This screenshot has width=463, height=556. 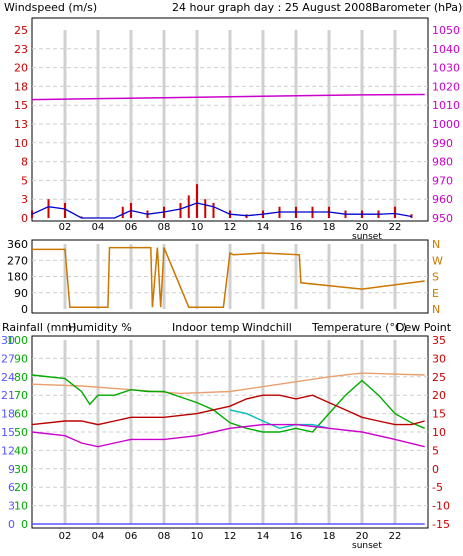 What do you see at coordinates (263, 536) in the screenshot?
I see `temp-hum-hour-tick: 14` at bounding box center [263, 536].